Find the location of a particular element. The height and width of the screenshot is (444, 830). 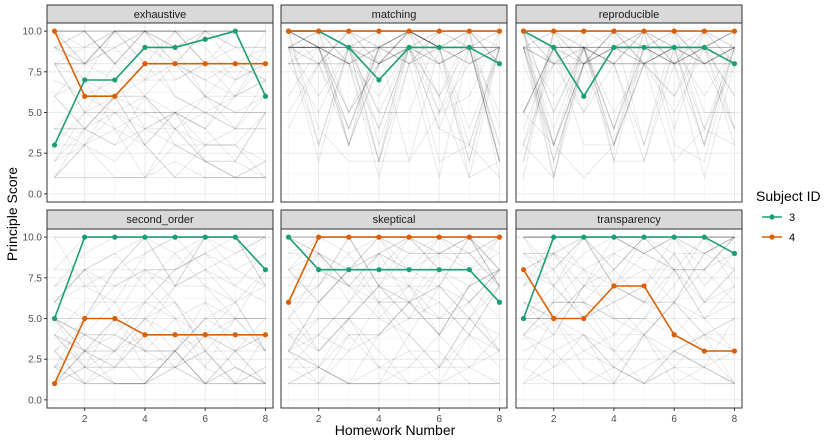

y-tick-label: 5.0 is located at coordinates (35, 113).